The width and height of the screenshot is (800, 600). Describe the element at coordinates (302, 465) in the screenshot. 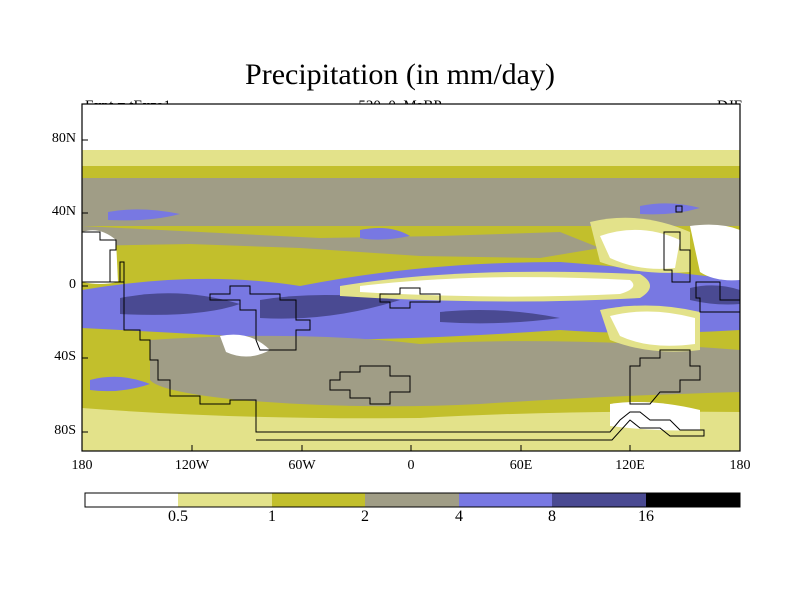

I see `x-label-60w: 60W` at that location.